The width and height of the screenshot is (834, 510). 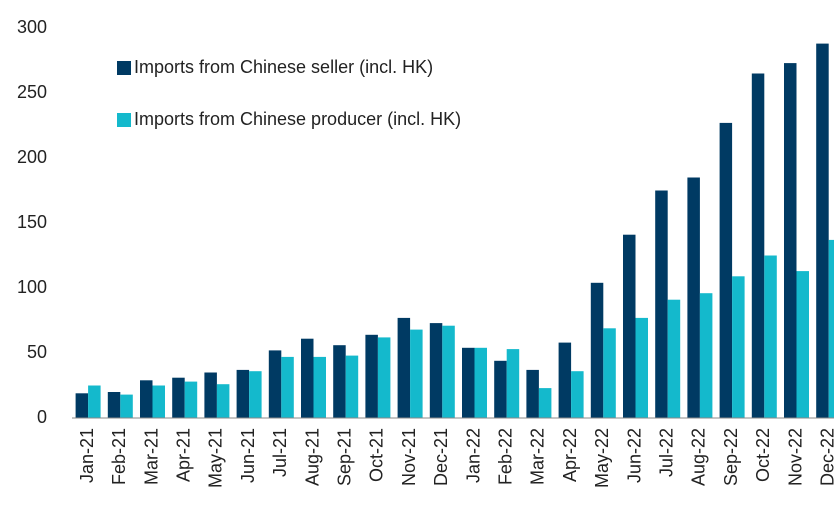 I want to click on x-tick-label: Jun-22, so click(x=634, y=455).